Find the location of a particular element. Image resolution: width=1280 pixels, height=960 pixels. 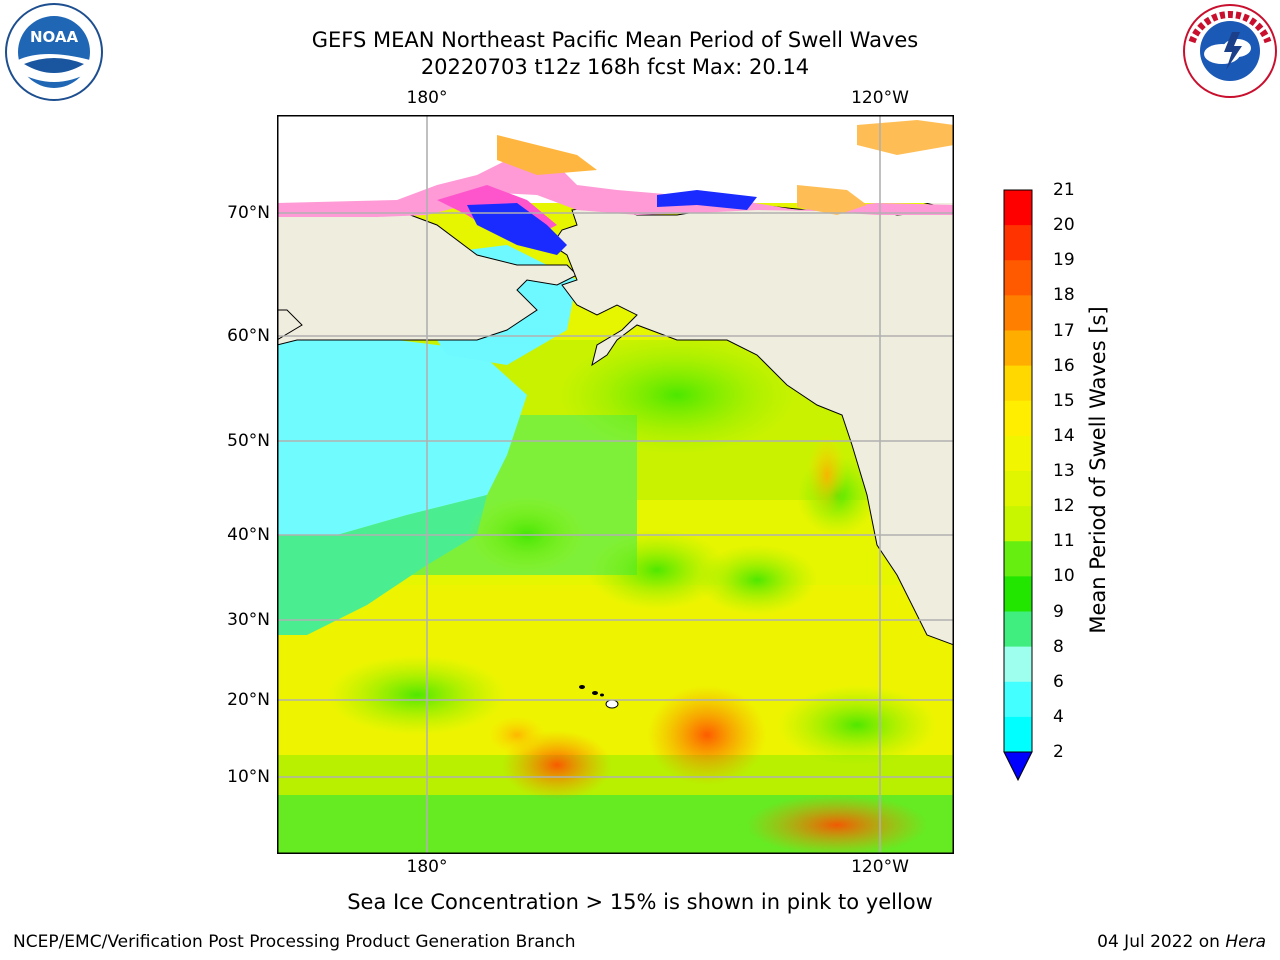

colorbar-label: Mean Period of Swell Waves [s] is located at coordinates (1098, 470).